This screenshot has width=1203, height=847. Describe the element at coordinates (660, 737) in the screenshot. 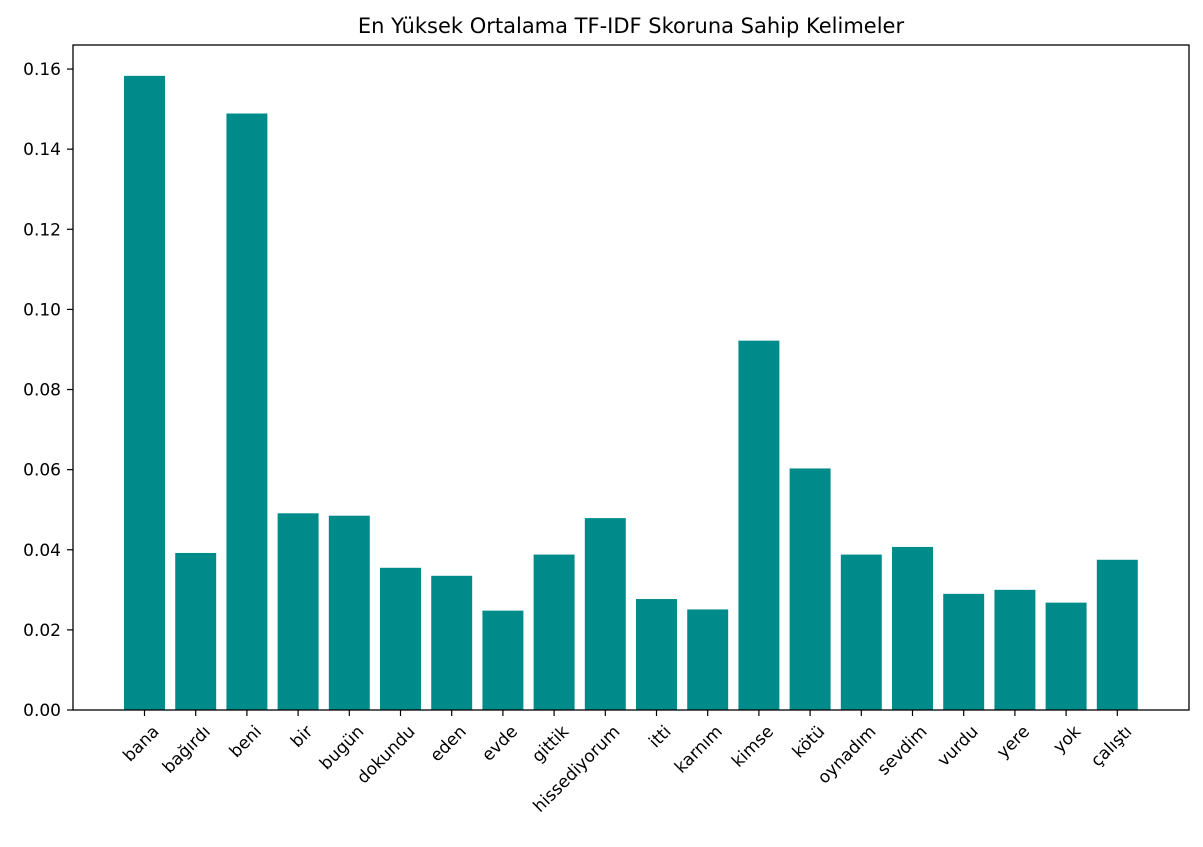

I see `x-tick-label: itti` at that location.